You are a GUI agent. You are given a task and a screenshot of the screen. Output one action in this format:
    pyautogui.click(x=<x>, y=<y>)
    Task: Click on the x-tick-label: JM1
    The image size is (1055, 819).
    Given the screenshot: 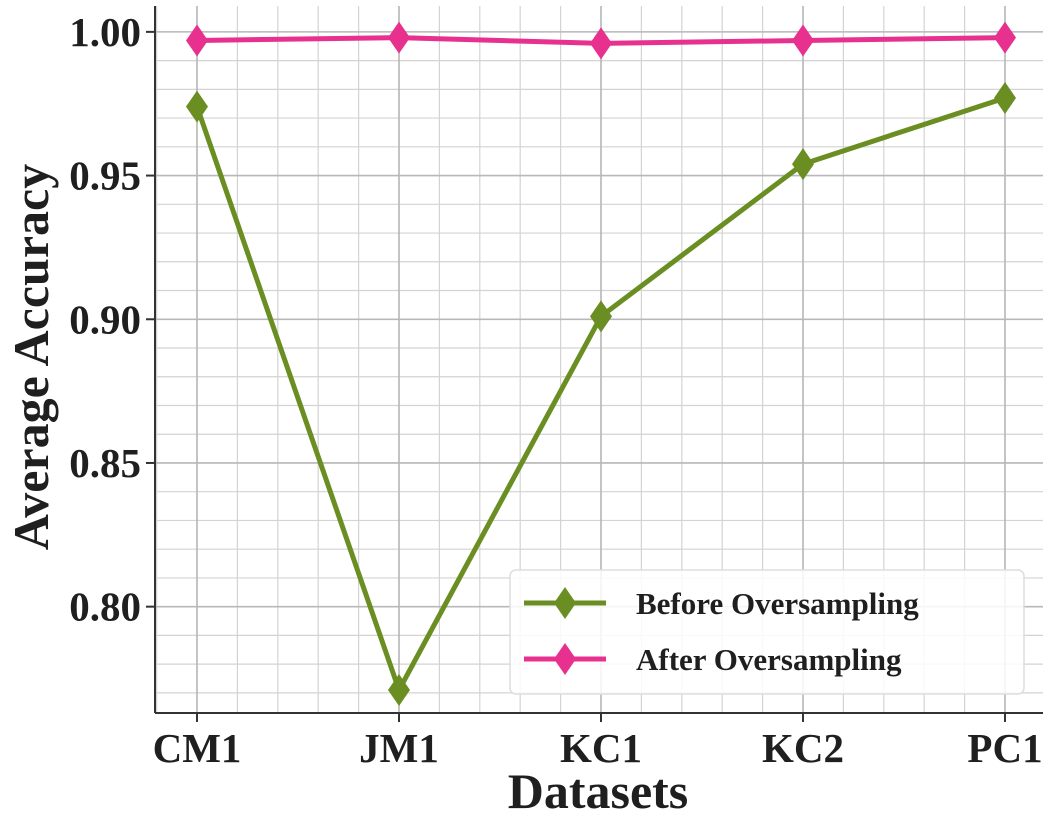 What is the action you would take?
    pyautogui.click(x=399, y=748)
    